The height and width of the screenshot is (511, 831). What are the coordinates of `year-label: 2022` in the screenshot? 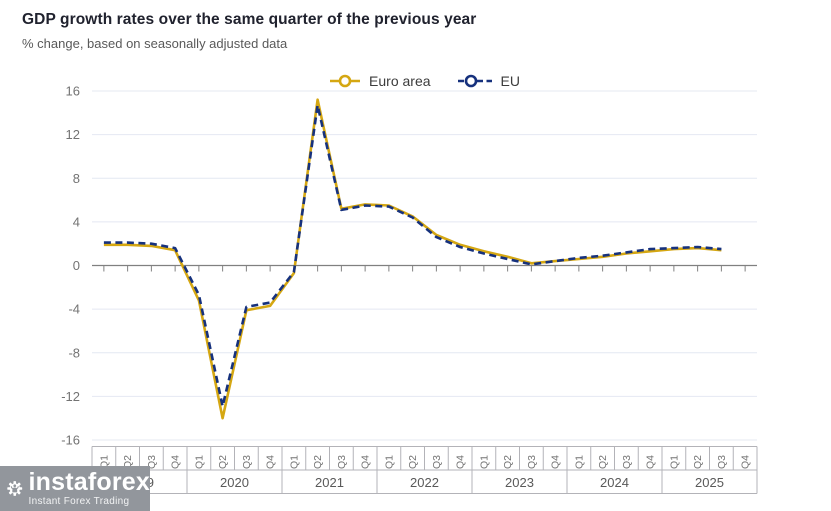 It's located at (424, 482).